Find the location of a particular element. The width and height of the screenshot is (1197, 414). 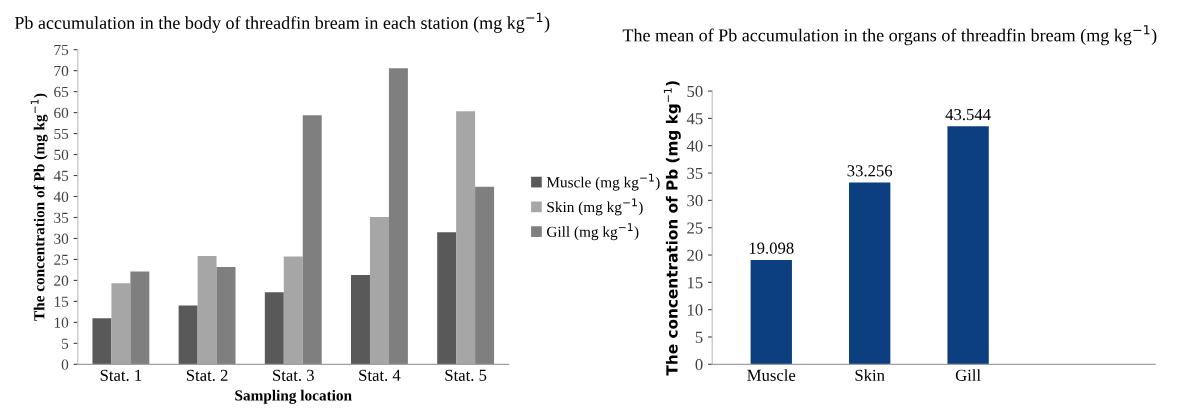

x-tick-label: Gill is located at coordinates (968, 375).